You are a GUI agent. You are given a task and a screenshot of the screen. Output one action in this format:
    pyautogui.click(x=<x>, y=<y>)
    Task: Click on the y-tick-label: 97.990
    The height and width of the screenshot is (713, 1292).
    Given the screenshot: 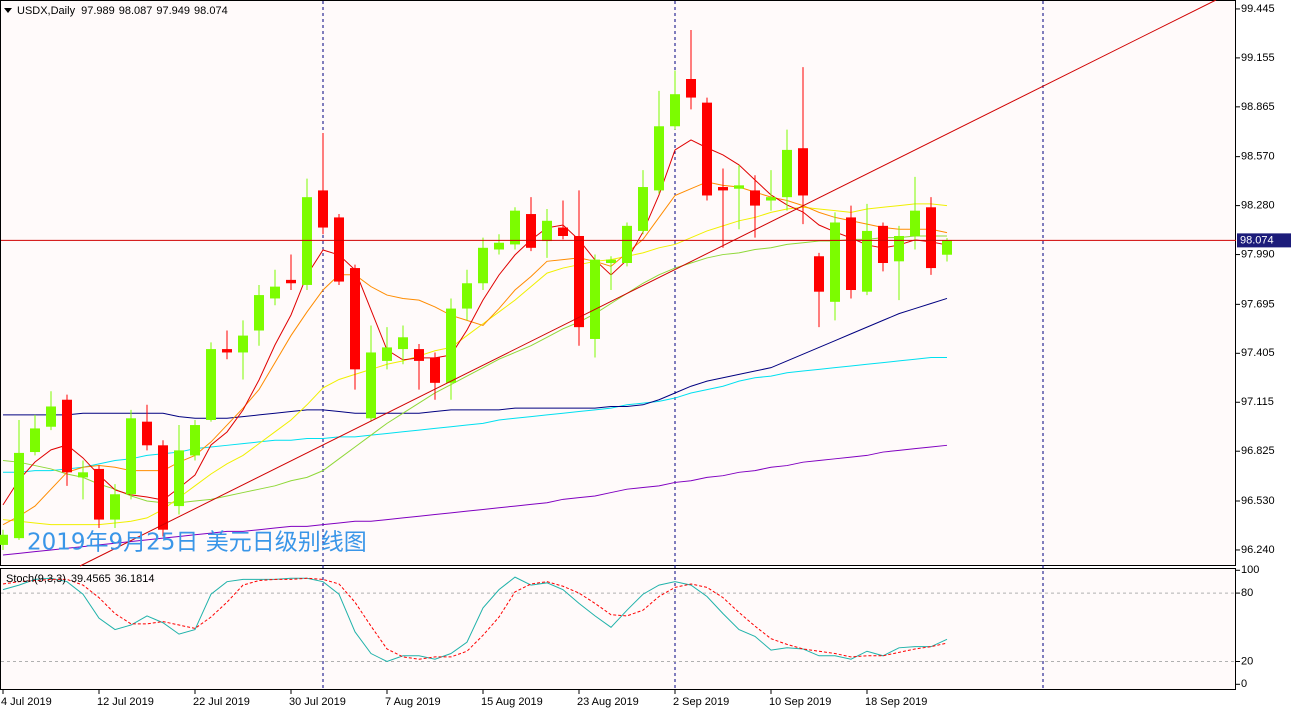 What is the action you would take?
    pyautogui.click(x=1258, y=254)
    